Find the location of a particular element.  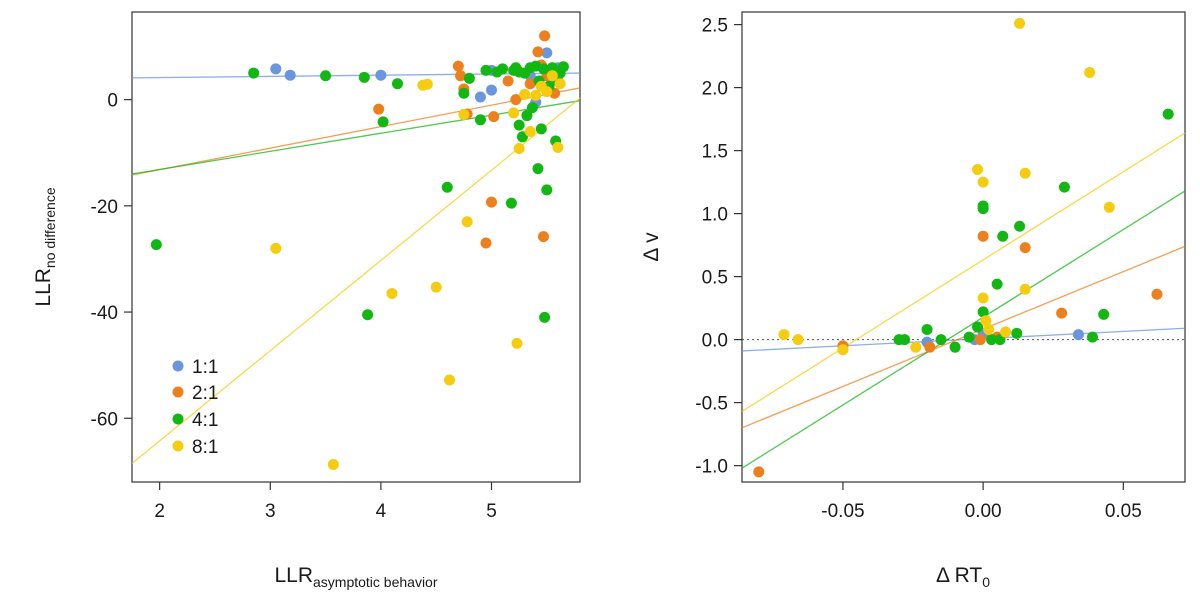

right-y-axis-title: Δ v is located at coordinates (651, 247).